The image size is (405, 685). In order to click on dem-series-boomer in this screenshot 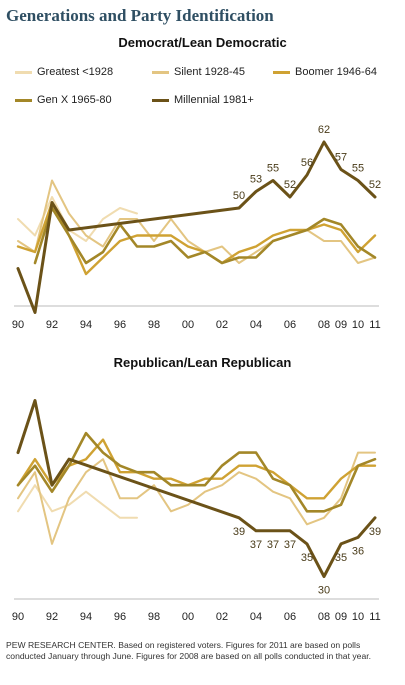, I will do `click(196, 238)`.